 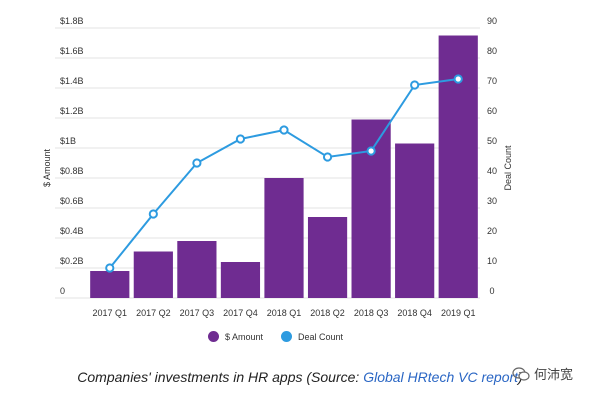 What do you see at coordinates (492, 141) in the screenshot?
I see `y2-tick-label: 50` at bounding box center [492, 141].